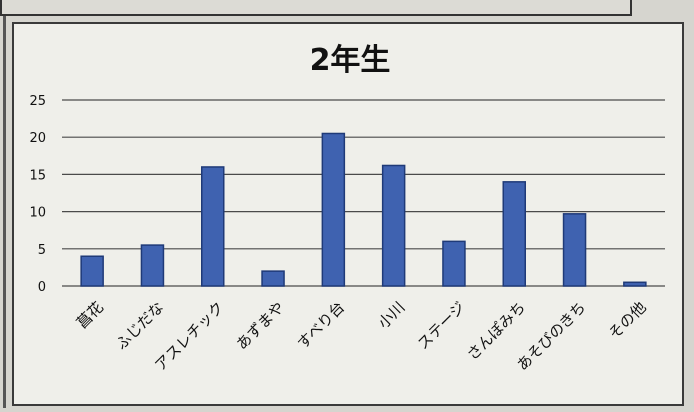 This screenshot has width=694, height=412. What do you see at coordinates (90, 315) in the screenshot?
I see `x-category-label: 菖花` at bounding box center [90, 315].